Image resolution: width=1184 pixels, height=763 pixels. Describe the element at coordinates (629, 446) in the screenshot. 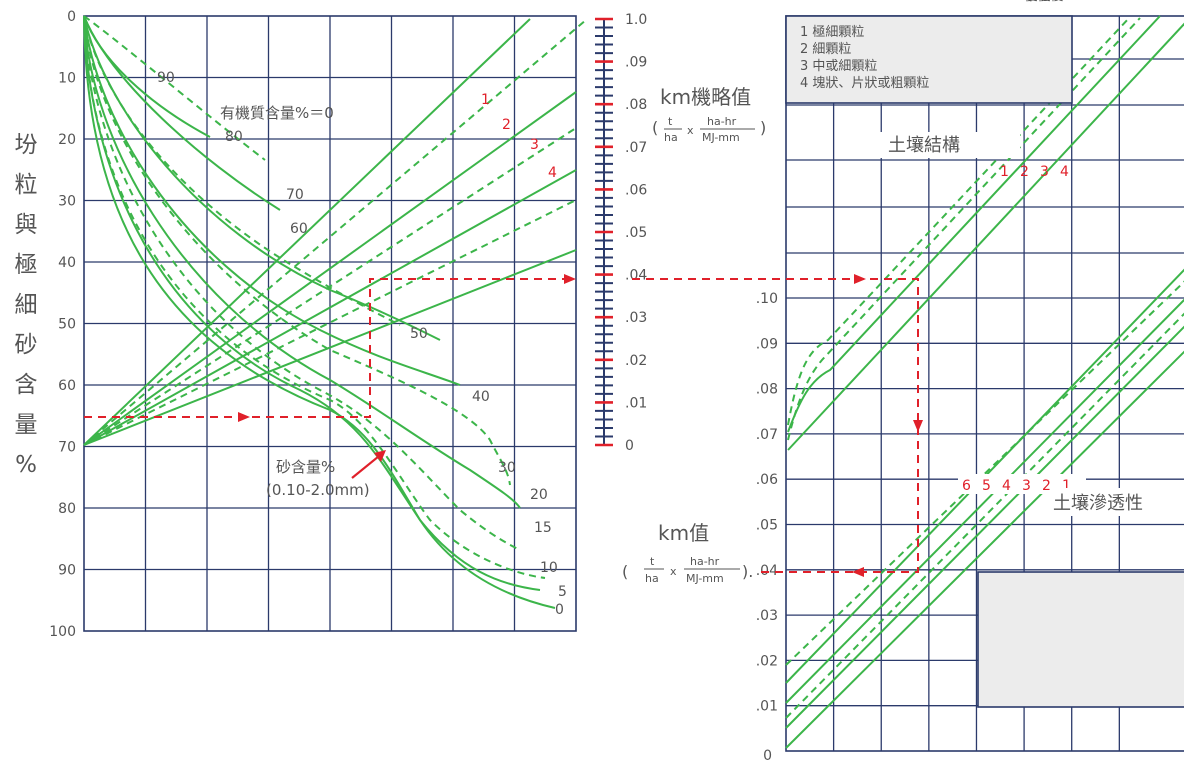

I see `km-scale-tick-label: 0` at that location.